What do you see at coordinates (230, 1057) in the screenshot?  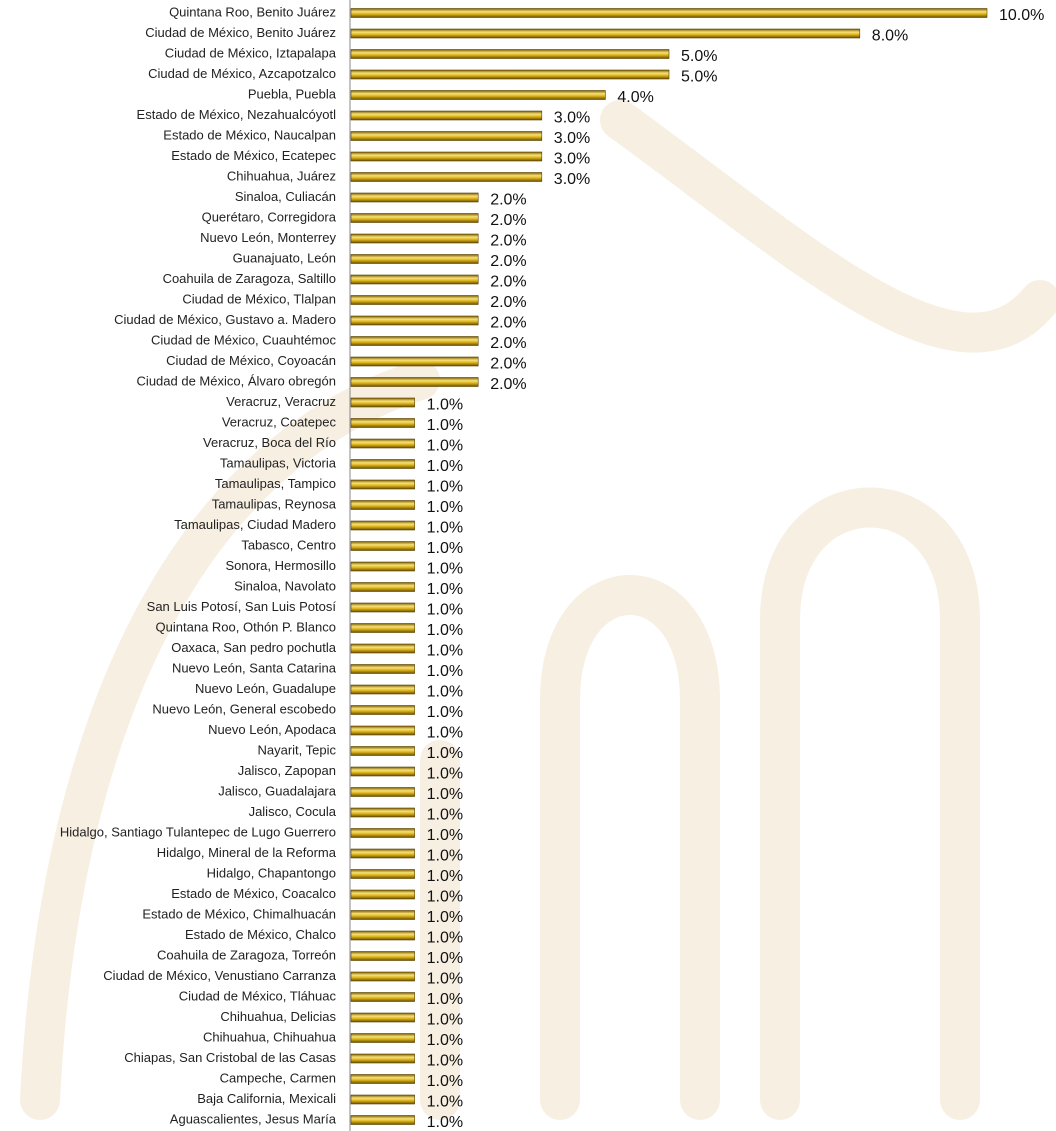 I see `category-label: Chiapas, San Cristobal de las Casas` at bounding box center [230, 1057].